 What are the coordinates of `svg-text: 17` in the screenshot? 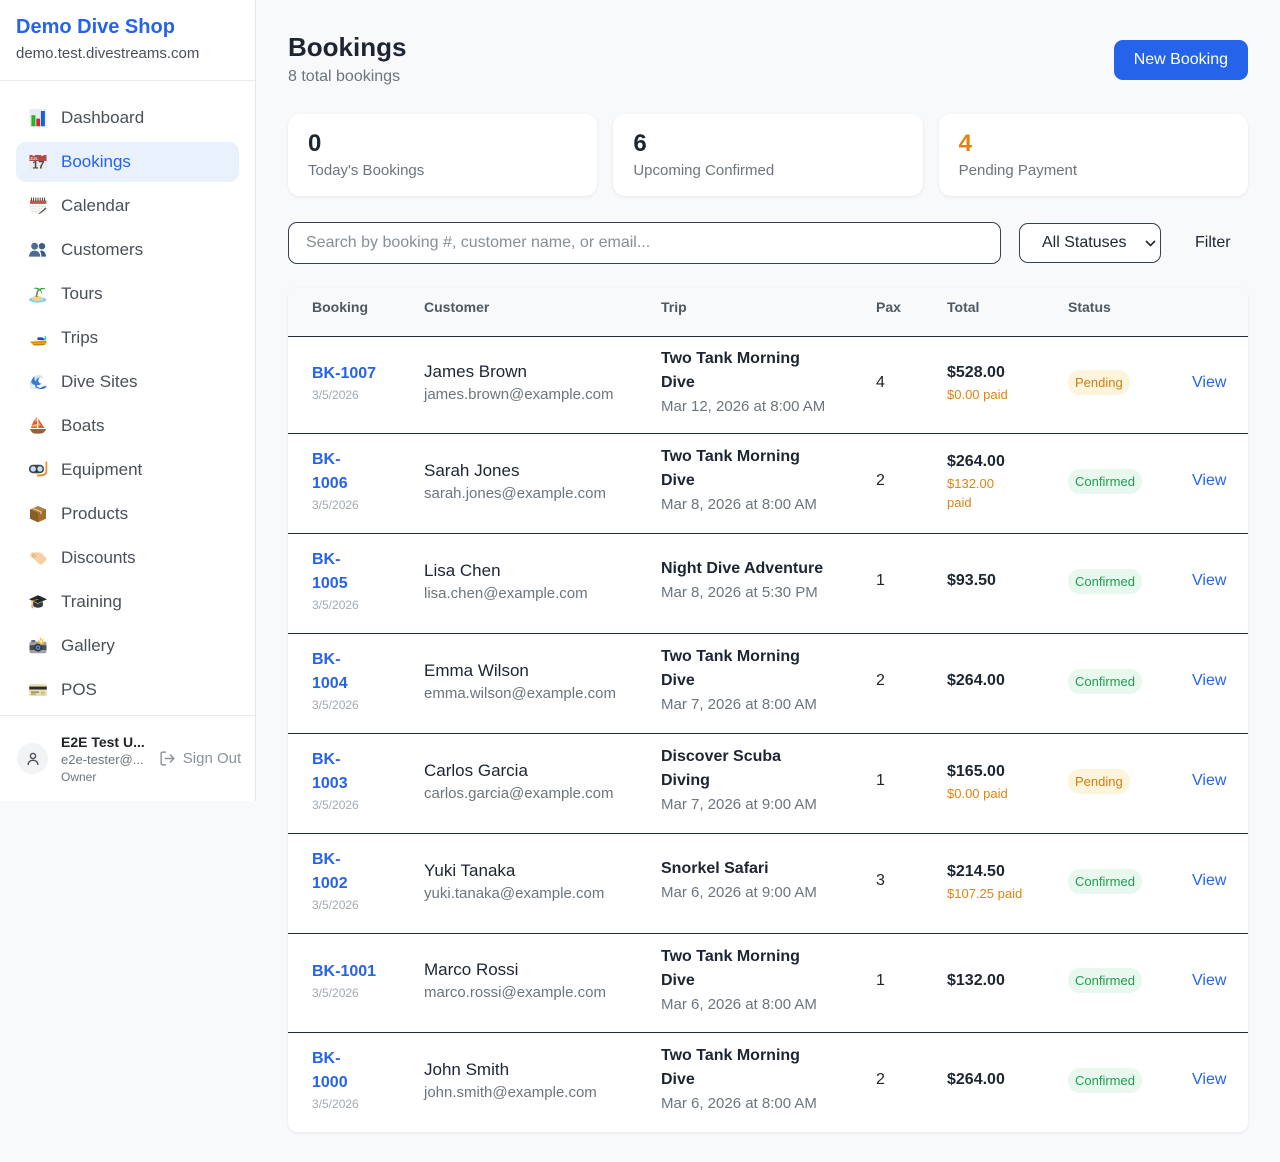 It's located at (38, 166).